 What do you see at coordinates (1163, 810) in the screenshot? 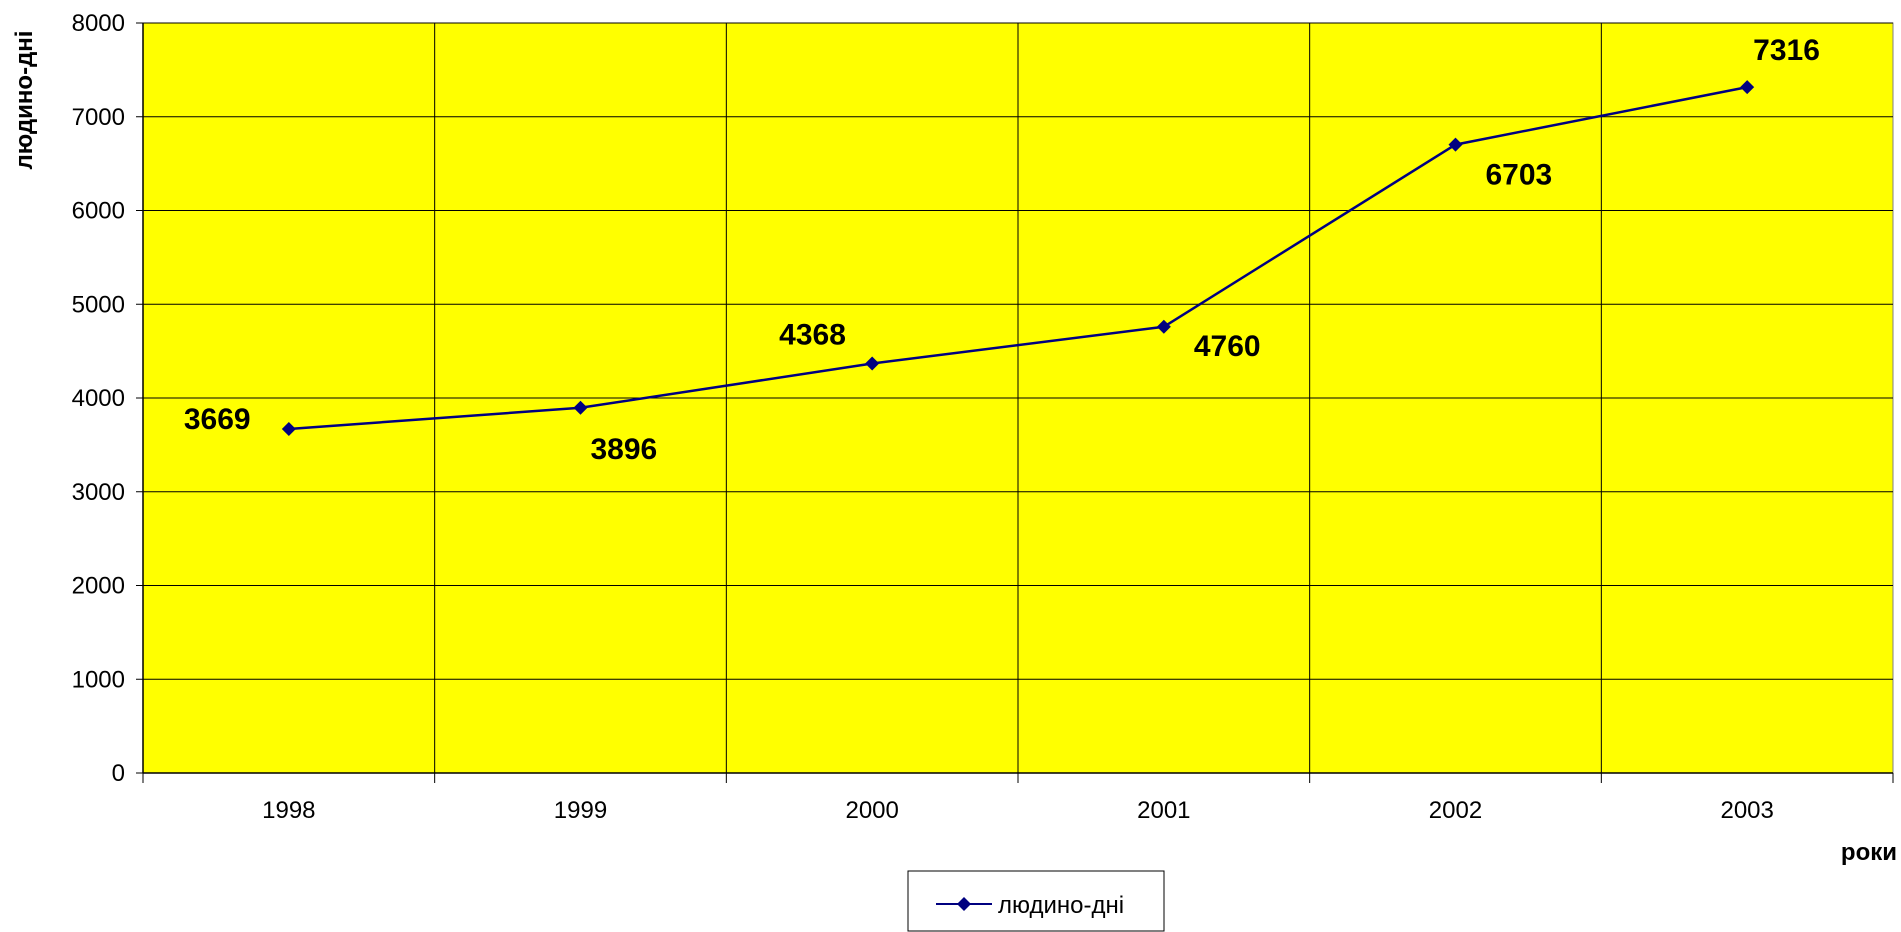
I see `x-tick-label: 2001` at bounding box center [1163, 810].